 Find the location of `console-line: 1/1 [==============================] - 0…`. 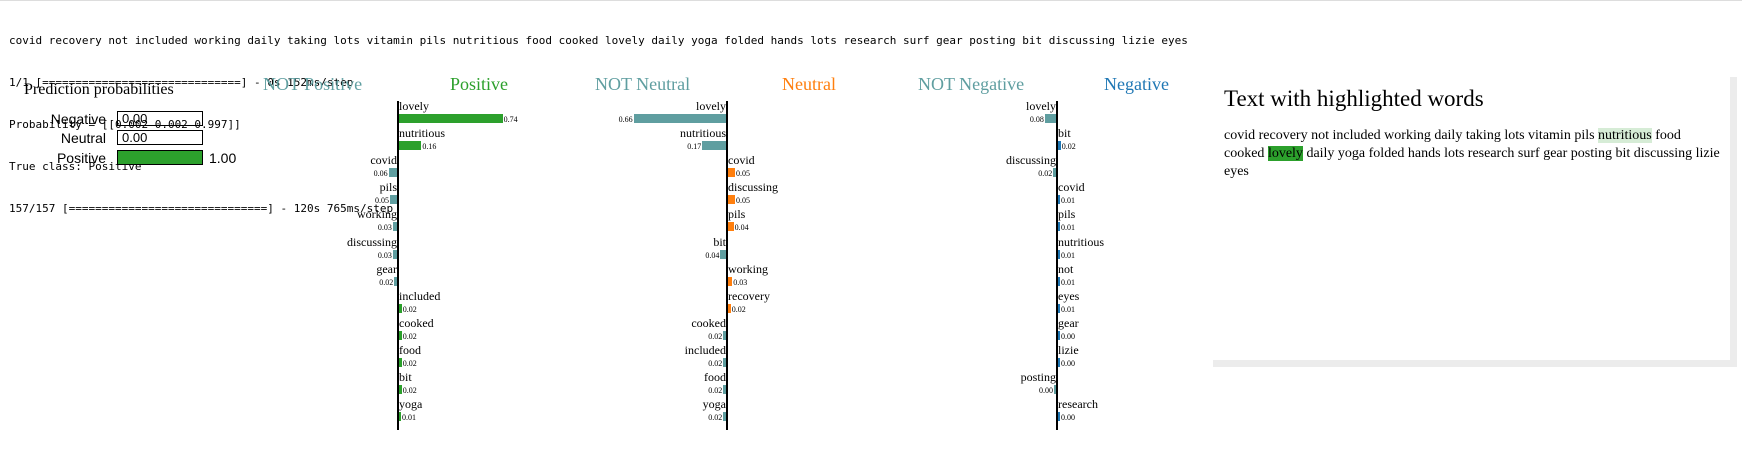

console-line: 1/1 [==============================] - 0… is located at coordinates (181, 82).